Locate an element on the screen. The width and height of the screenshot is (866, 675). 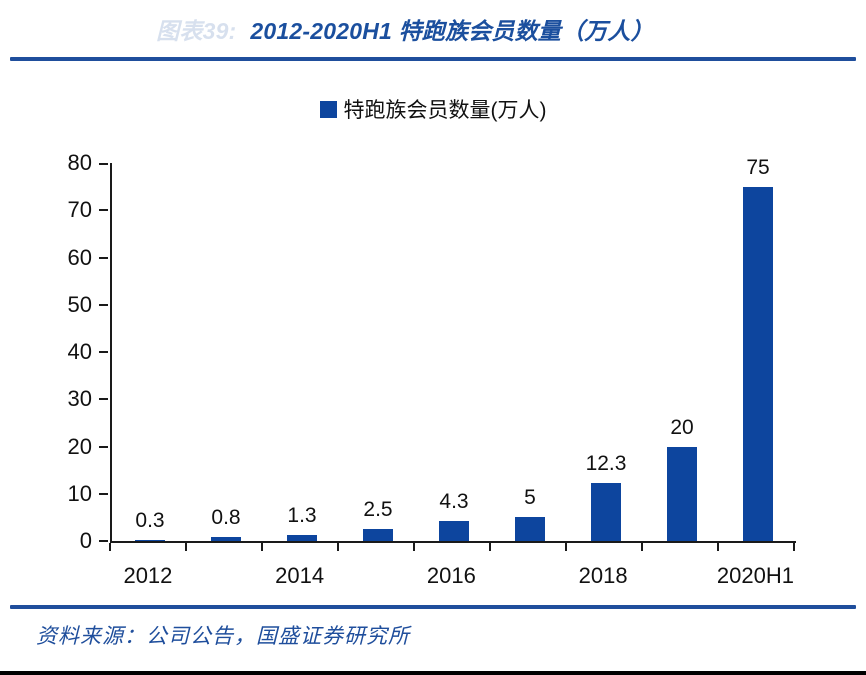
y-axis-tick-label: 60 is located at coordinates (79, 257).